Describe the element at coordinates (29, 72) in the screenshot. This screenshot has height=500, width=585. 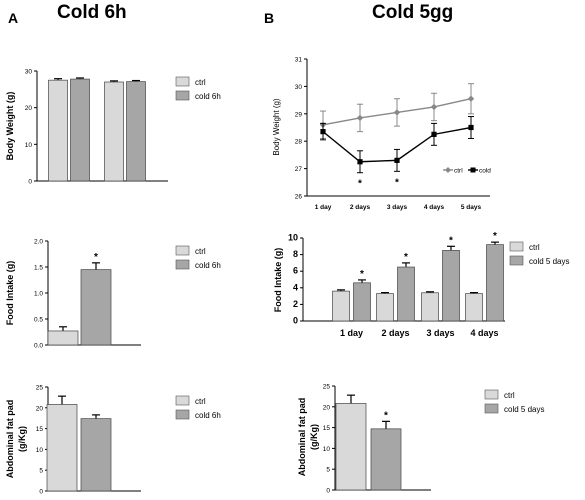
I see `A1-y-tick-label: 30` at that location.